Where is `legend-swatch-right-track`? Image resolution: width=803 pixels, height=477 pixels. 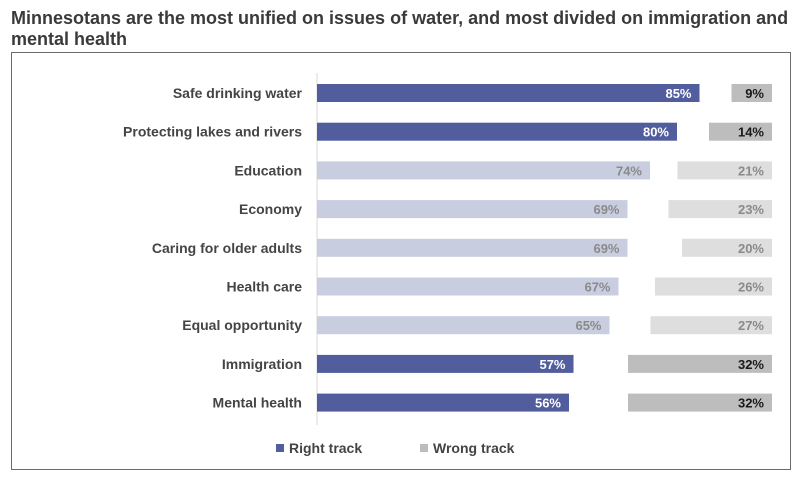 legend-swatch-right-track is located at coordinates (280, 448).